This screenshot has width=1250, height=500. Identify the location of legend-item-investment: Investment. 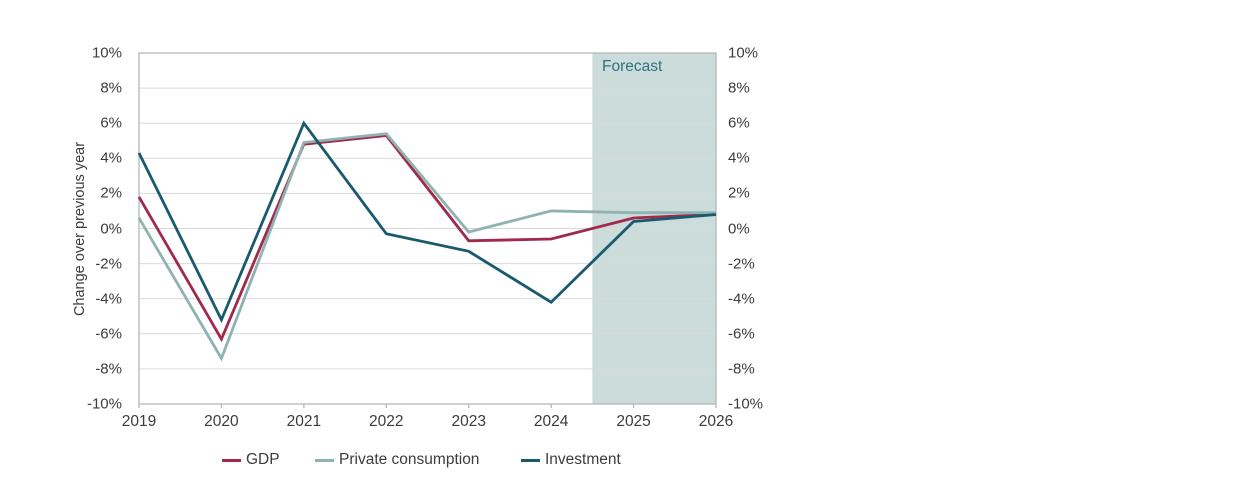
(571, 460).